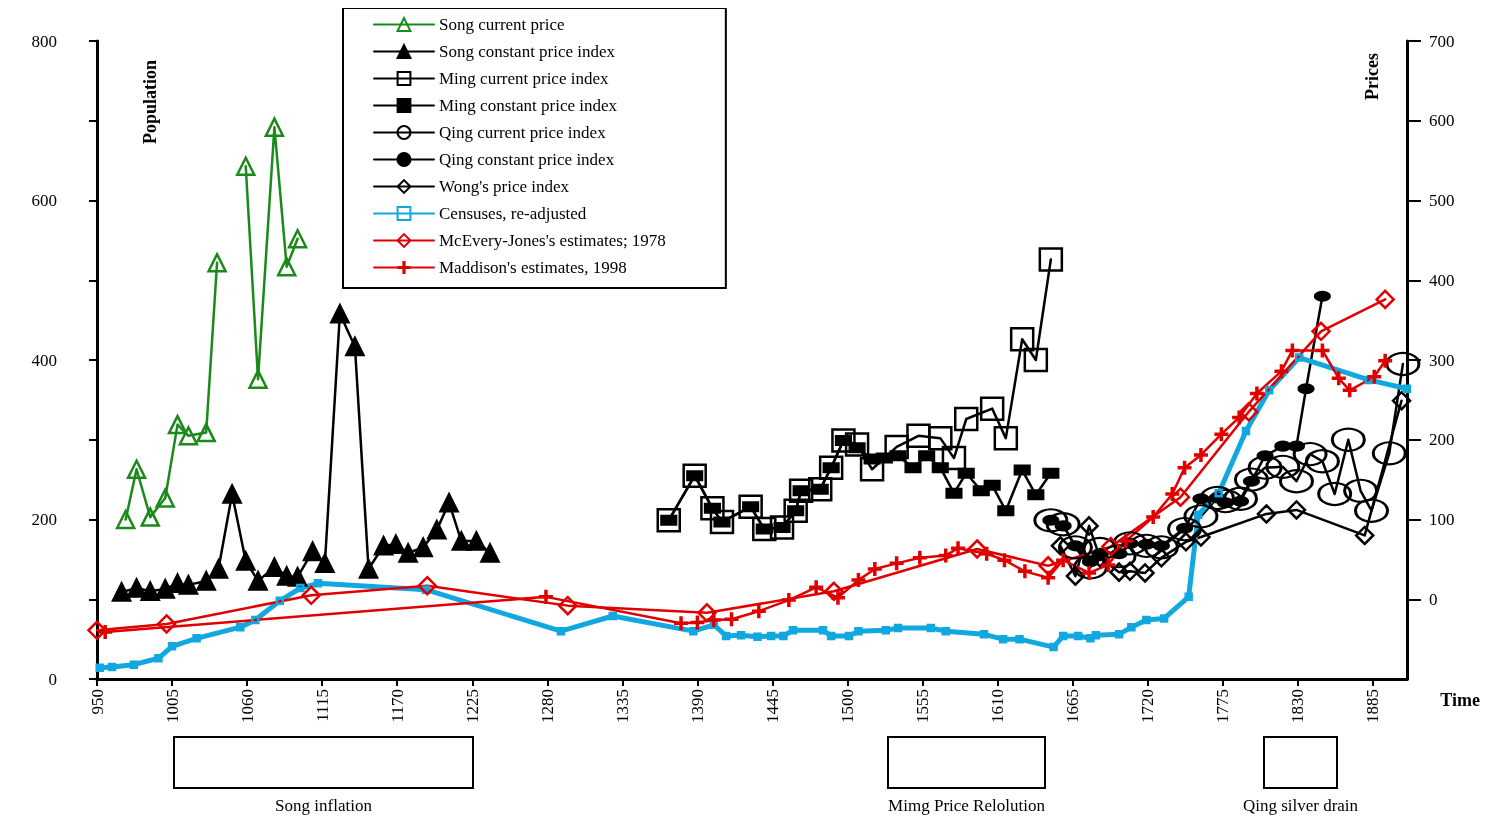 This screenshot has width=1490, height=822. Describe the element at coordinates (97, 702) in the screenshot. I see `x-tick-label: 950` at that location.